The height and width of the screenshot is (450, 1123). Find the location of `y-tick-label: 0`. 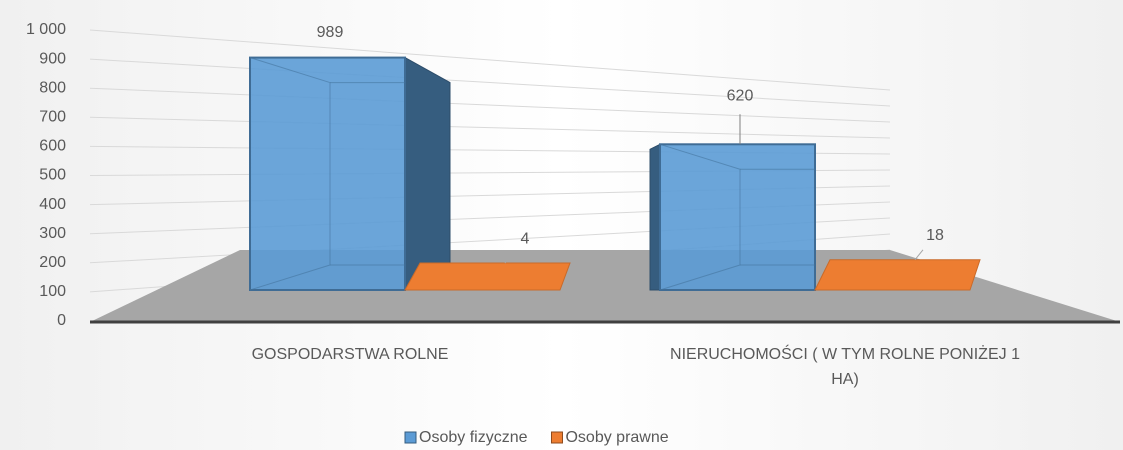

y-tick-label: 0 is located at coordinates (61, 320).